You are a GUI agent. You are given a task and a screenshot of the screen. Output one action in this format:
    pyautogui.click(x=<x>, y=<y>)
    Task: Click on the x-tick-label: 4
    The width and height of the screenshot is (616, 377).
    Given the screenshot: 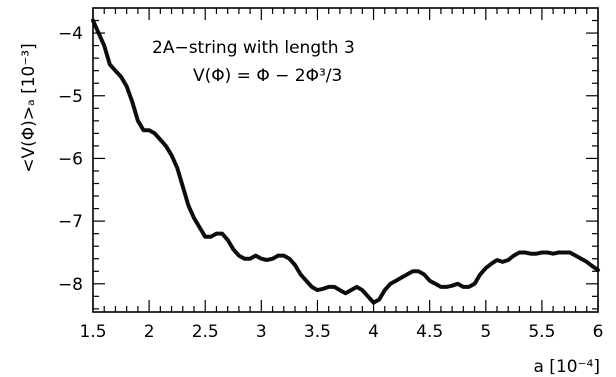 What is the action you would take?
    pyautogui.click(x=373, y=332)
    